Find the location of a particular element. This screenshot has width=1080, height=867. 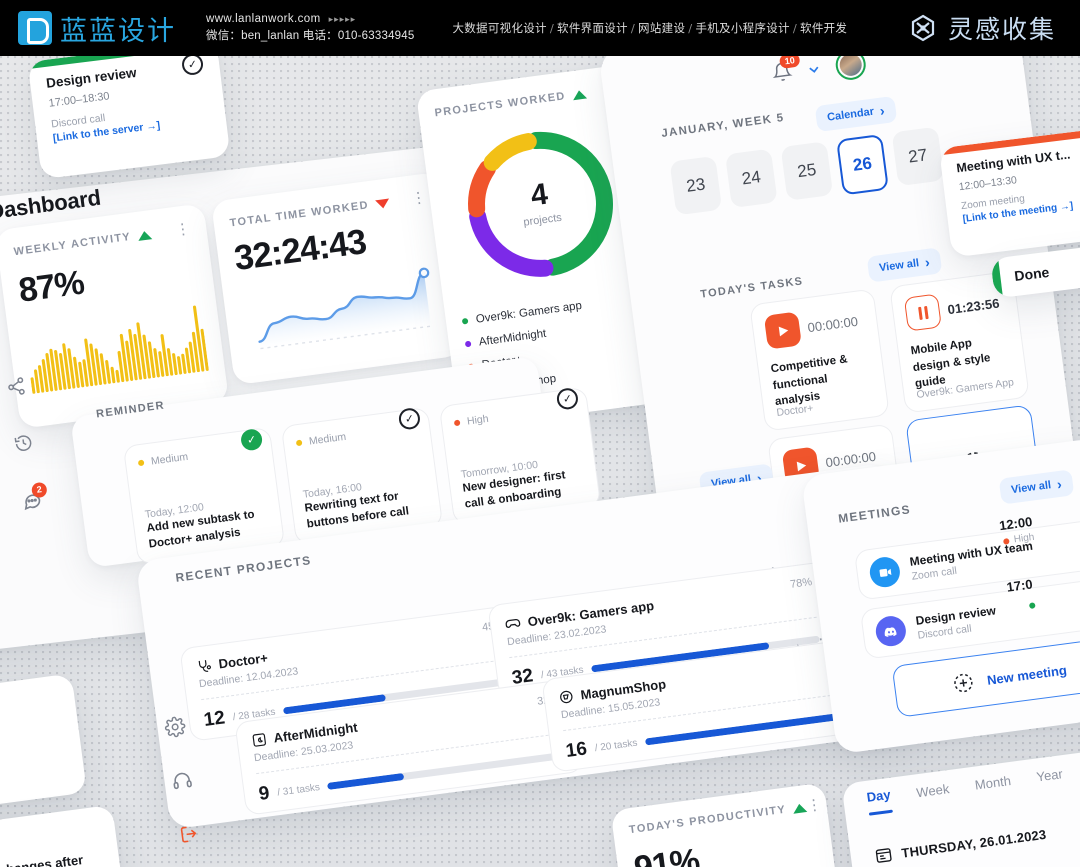

brand-name-cn: 蓝蓝设计 is located at coordinates (118, 31).